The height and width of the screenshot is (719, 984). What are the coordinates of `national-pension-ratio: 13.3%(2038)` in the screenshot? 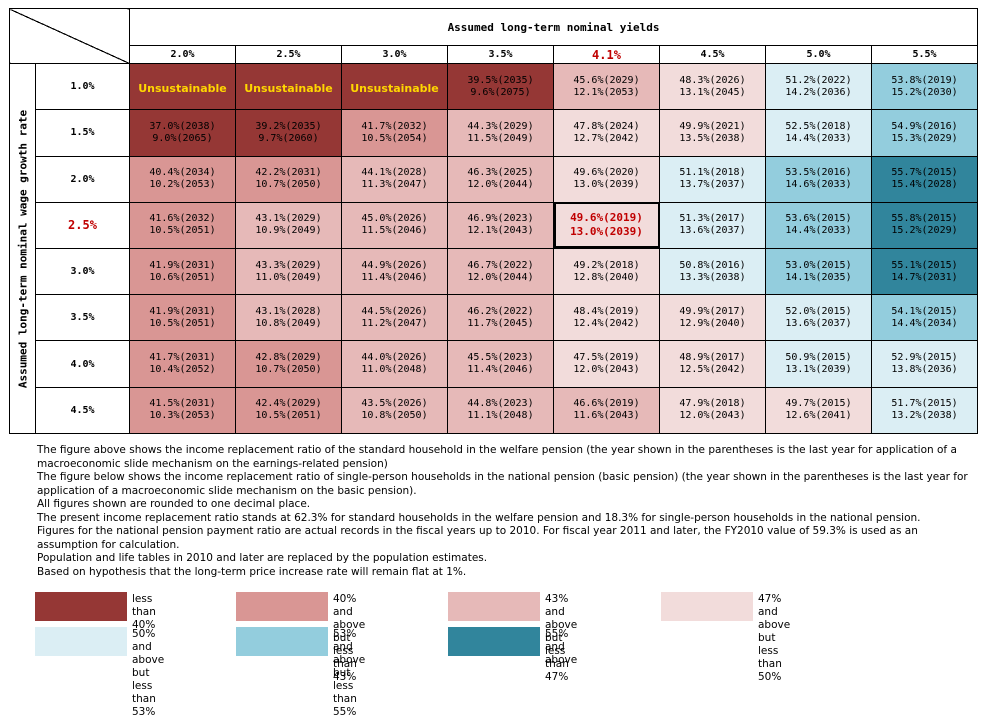 It's located at (712, 277).